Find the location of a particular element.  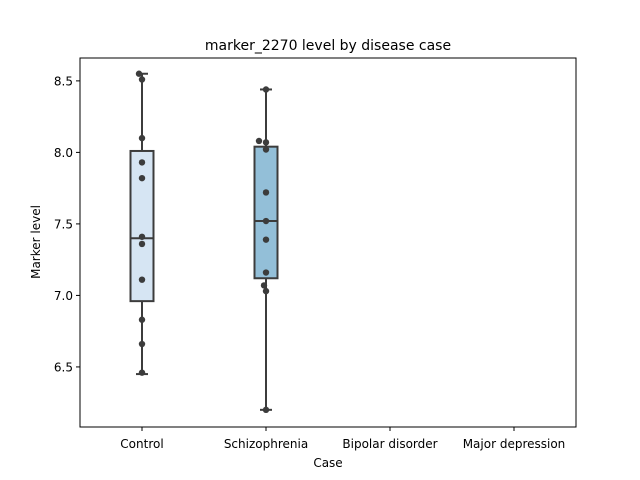

y-tick-label: 6.5 is located at coordinates (63, 367).